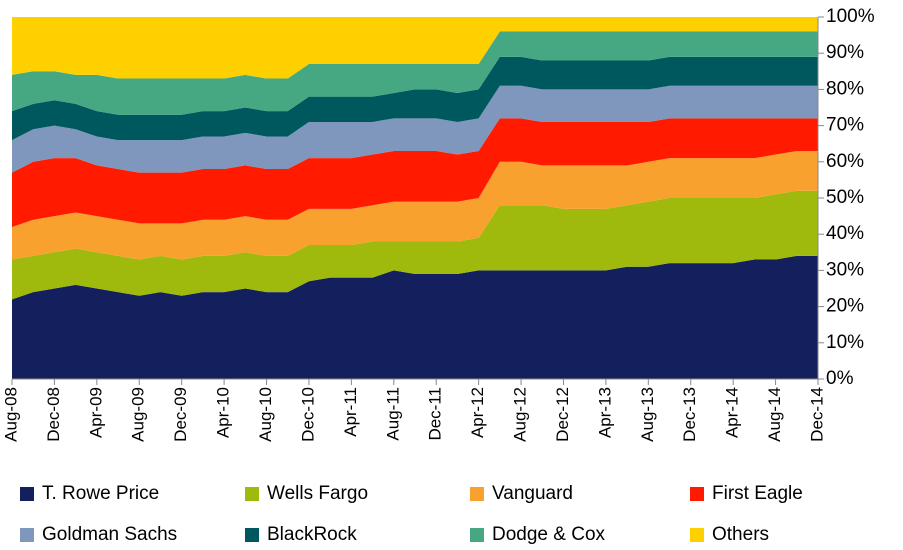 The image size is (903, 550). I want to click on legend-label: Dodge & Cox, so click(549, 534).